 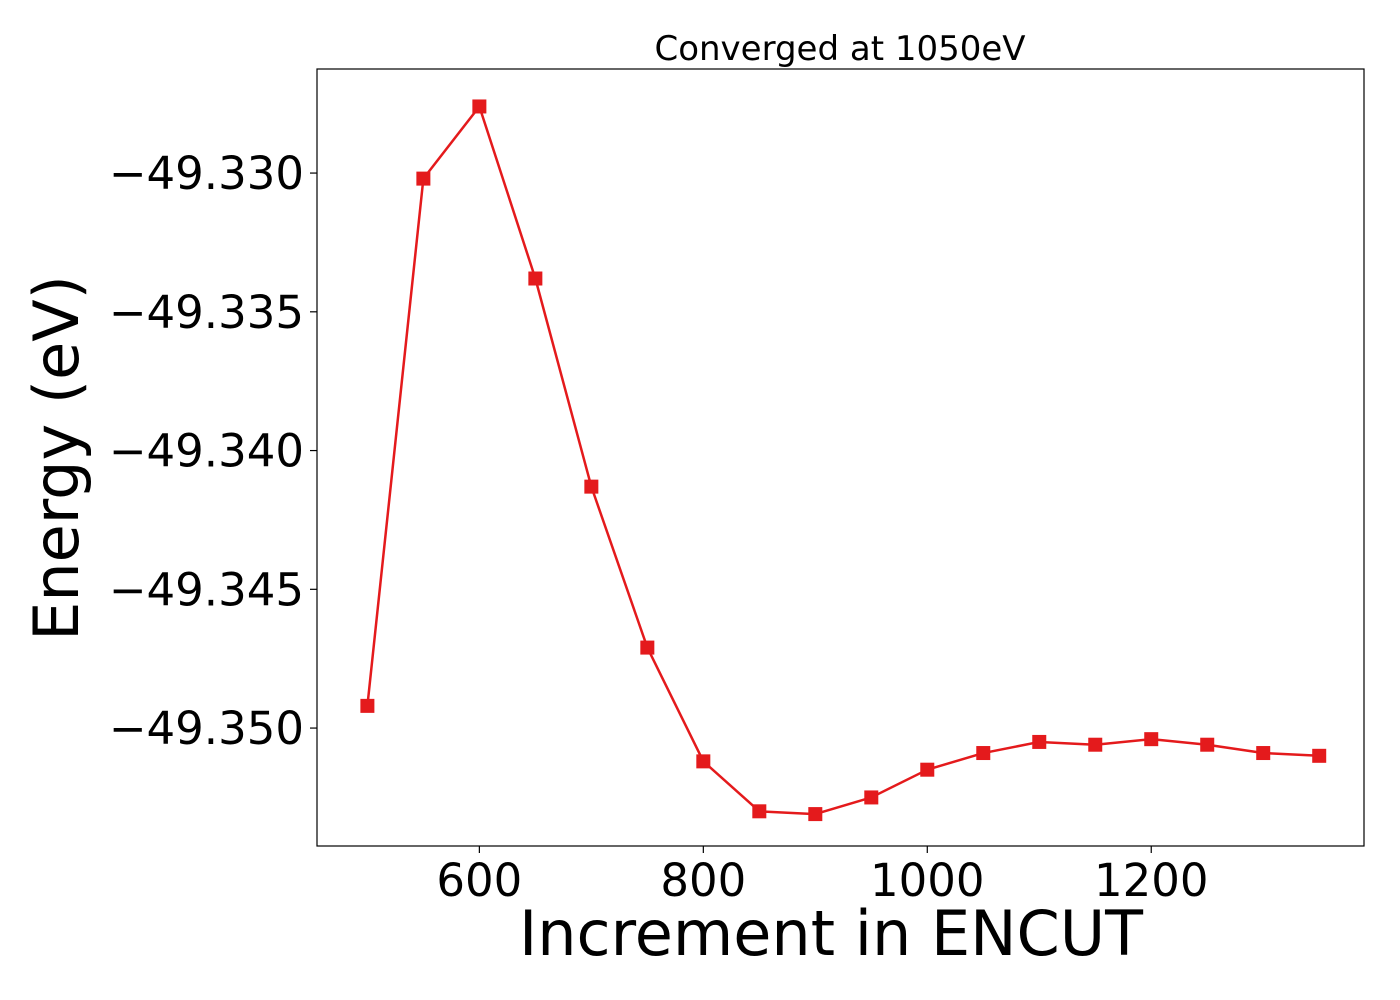 I want to click on y-axis-title: Energy (eV), so click(x=56, y=458).